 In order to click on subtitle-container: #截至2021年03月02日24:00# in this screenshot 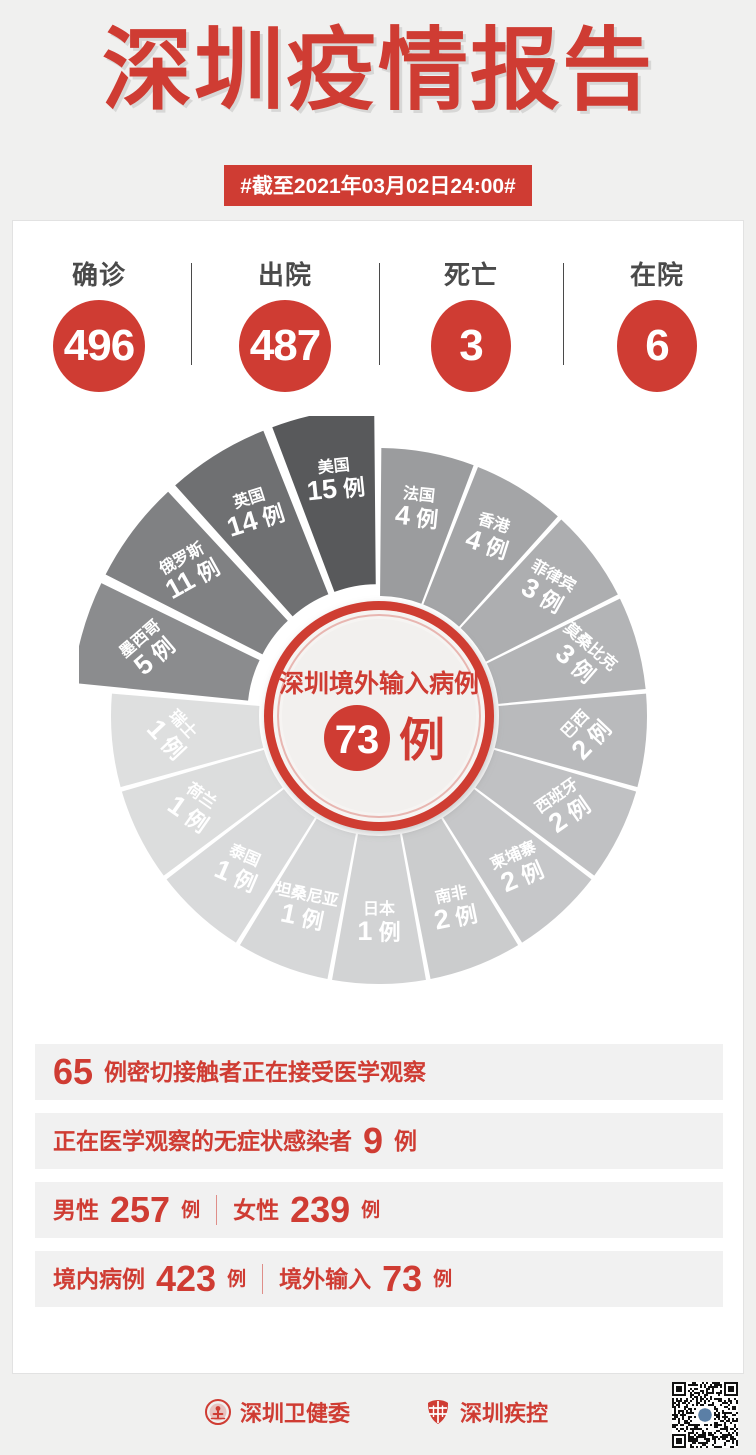, I will do `click(378, 185)`.